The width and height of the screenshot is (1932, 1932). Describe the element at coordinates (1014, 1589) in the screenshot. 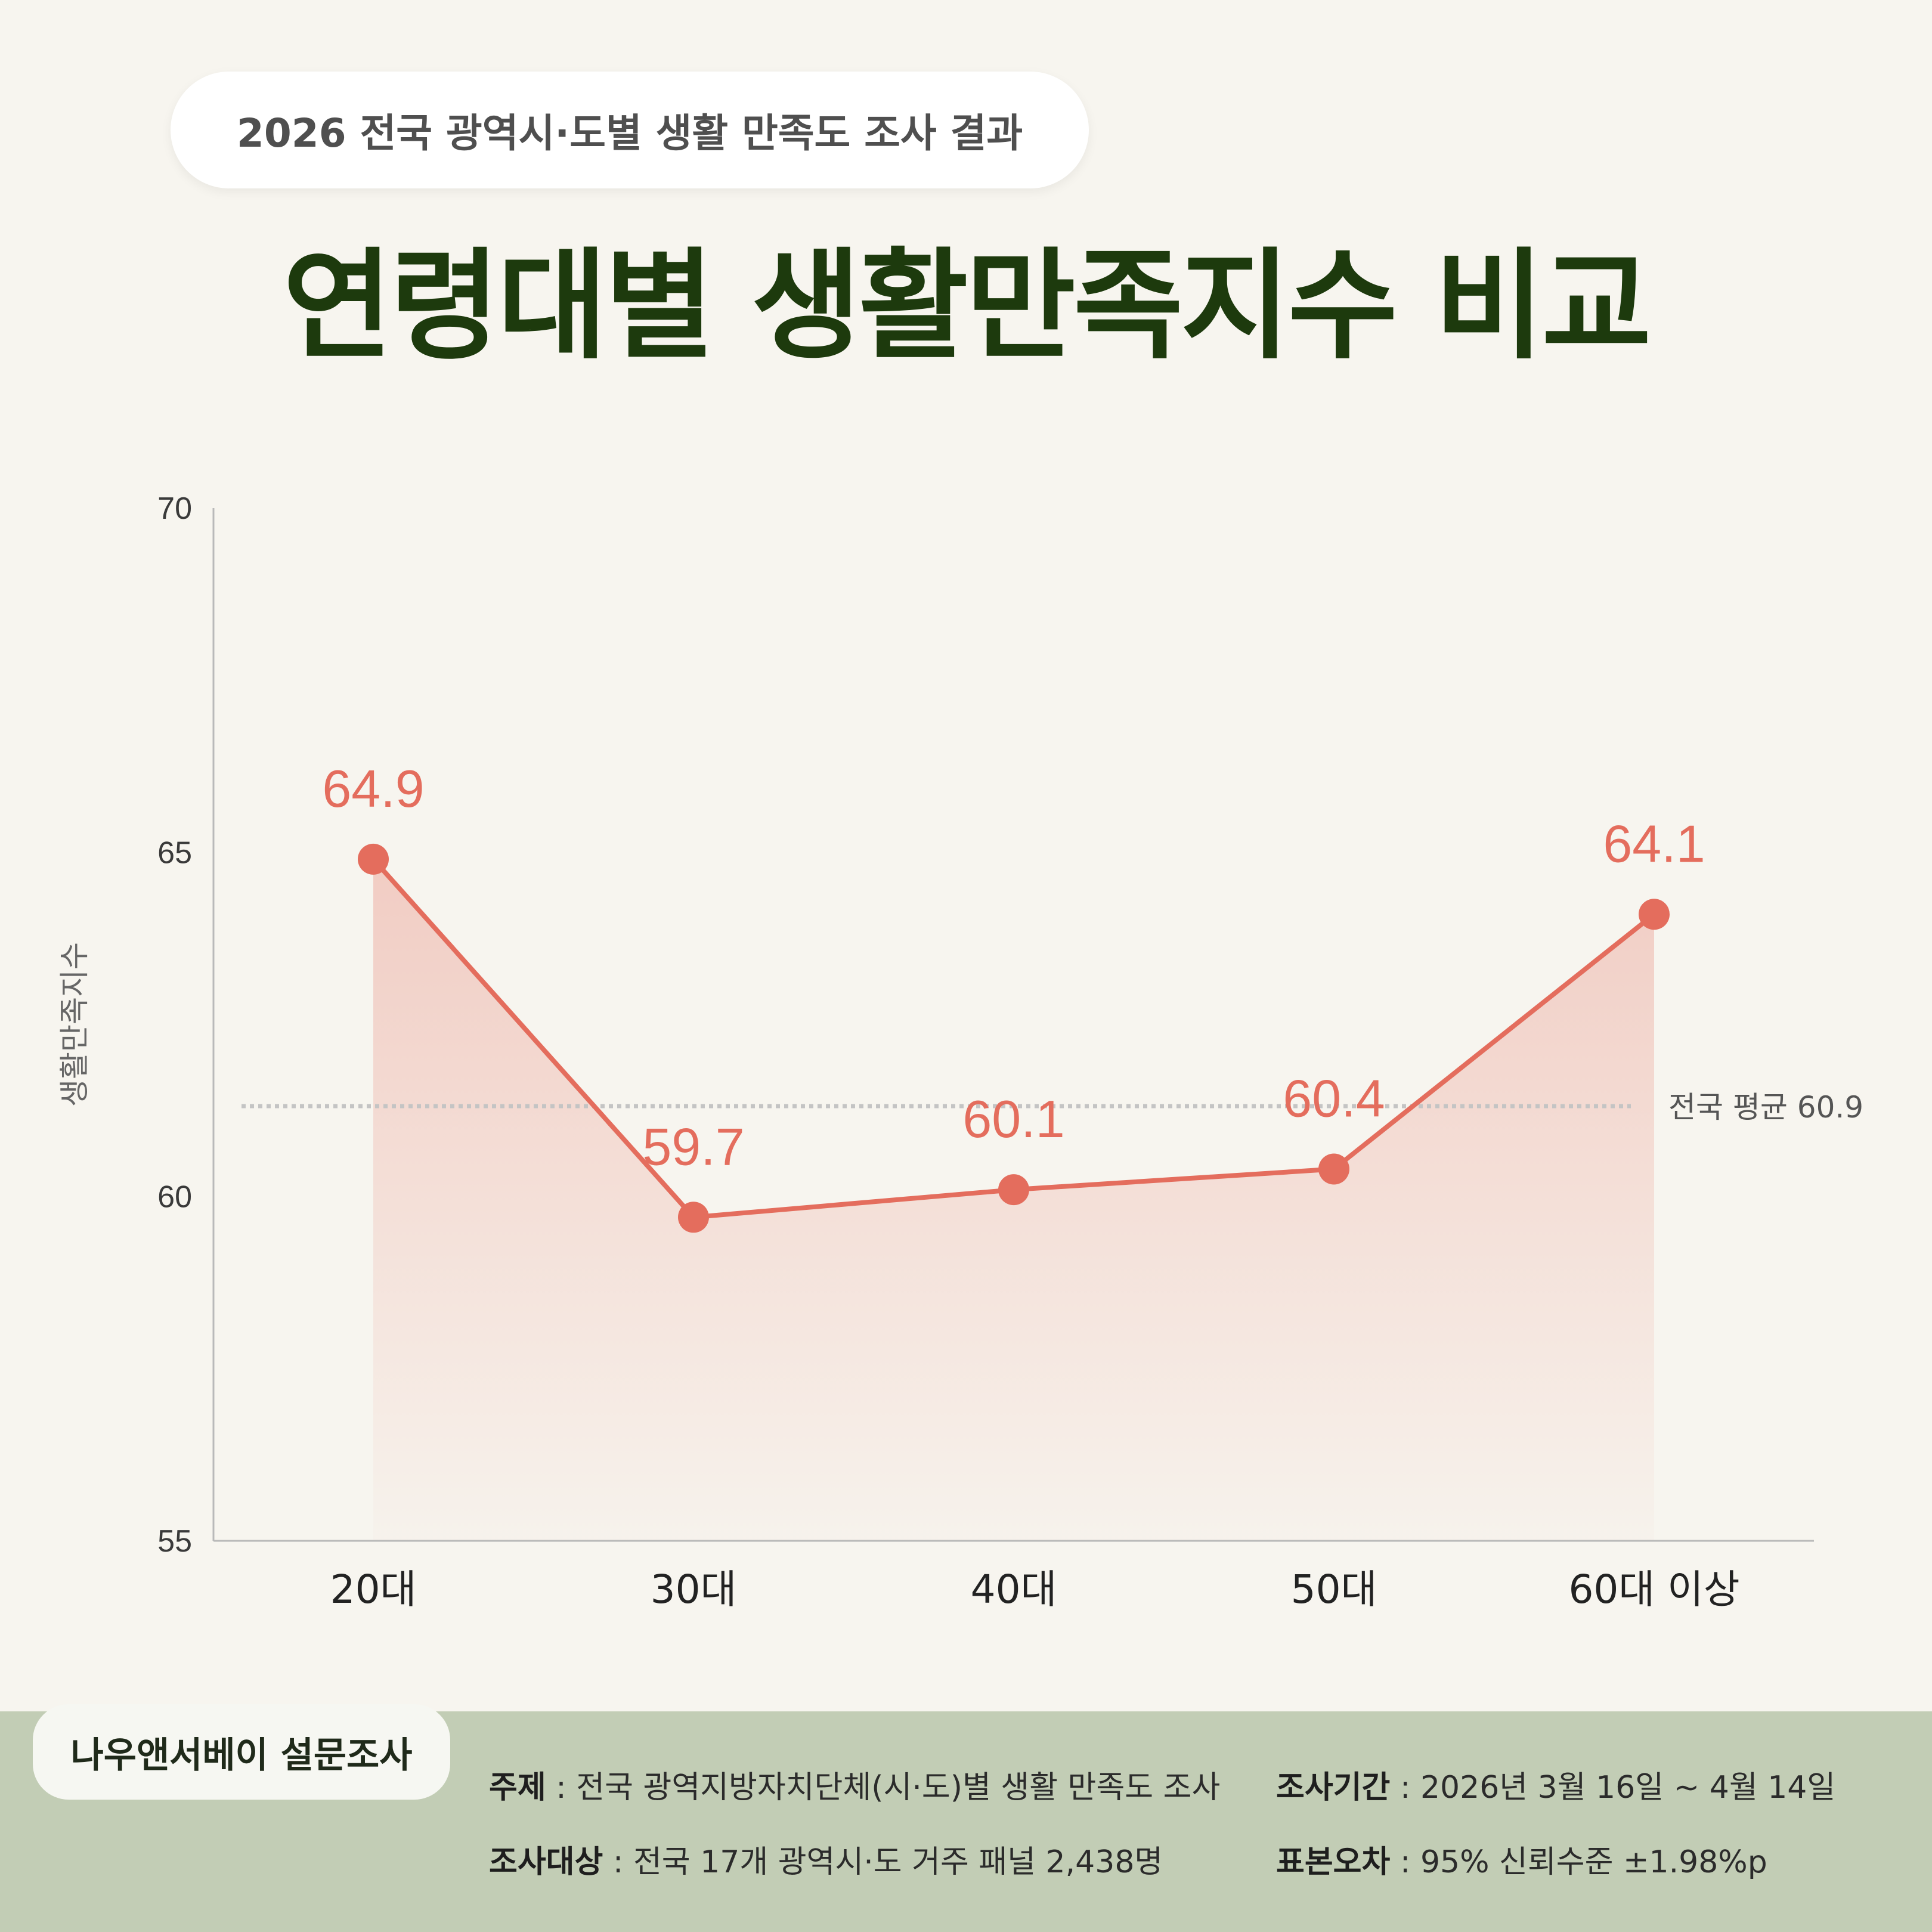

I see `x-tick-label: 40대` at that location.